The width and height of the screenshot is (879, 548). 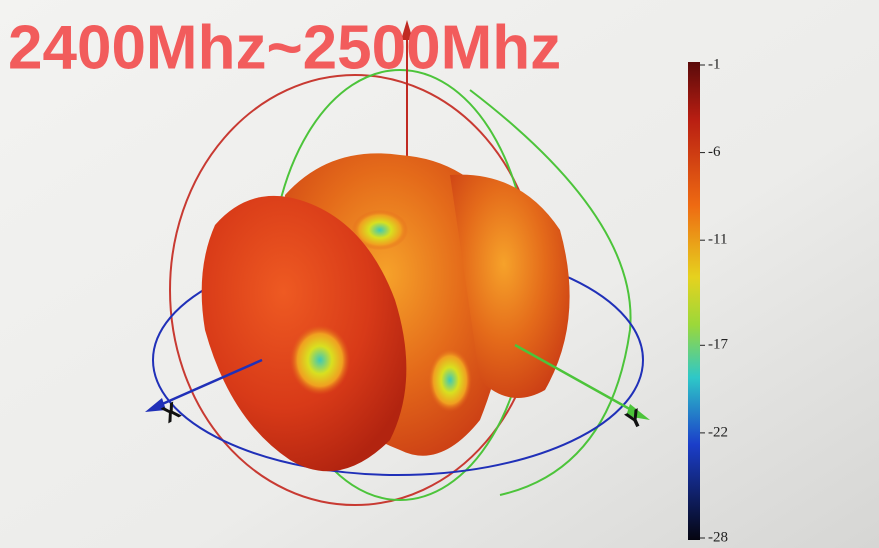 I want to click on y-axis, so click(x=575, y=378).